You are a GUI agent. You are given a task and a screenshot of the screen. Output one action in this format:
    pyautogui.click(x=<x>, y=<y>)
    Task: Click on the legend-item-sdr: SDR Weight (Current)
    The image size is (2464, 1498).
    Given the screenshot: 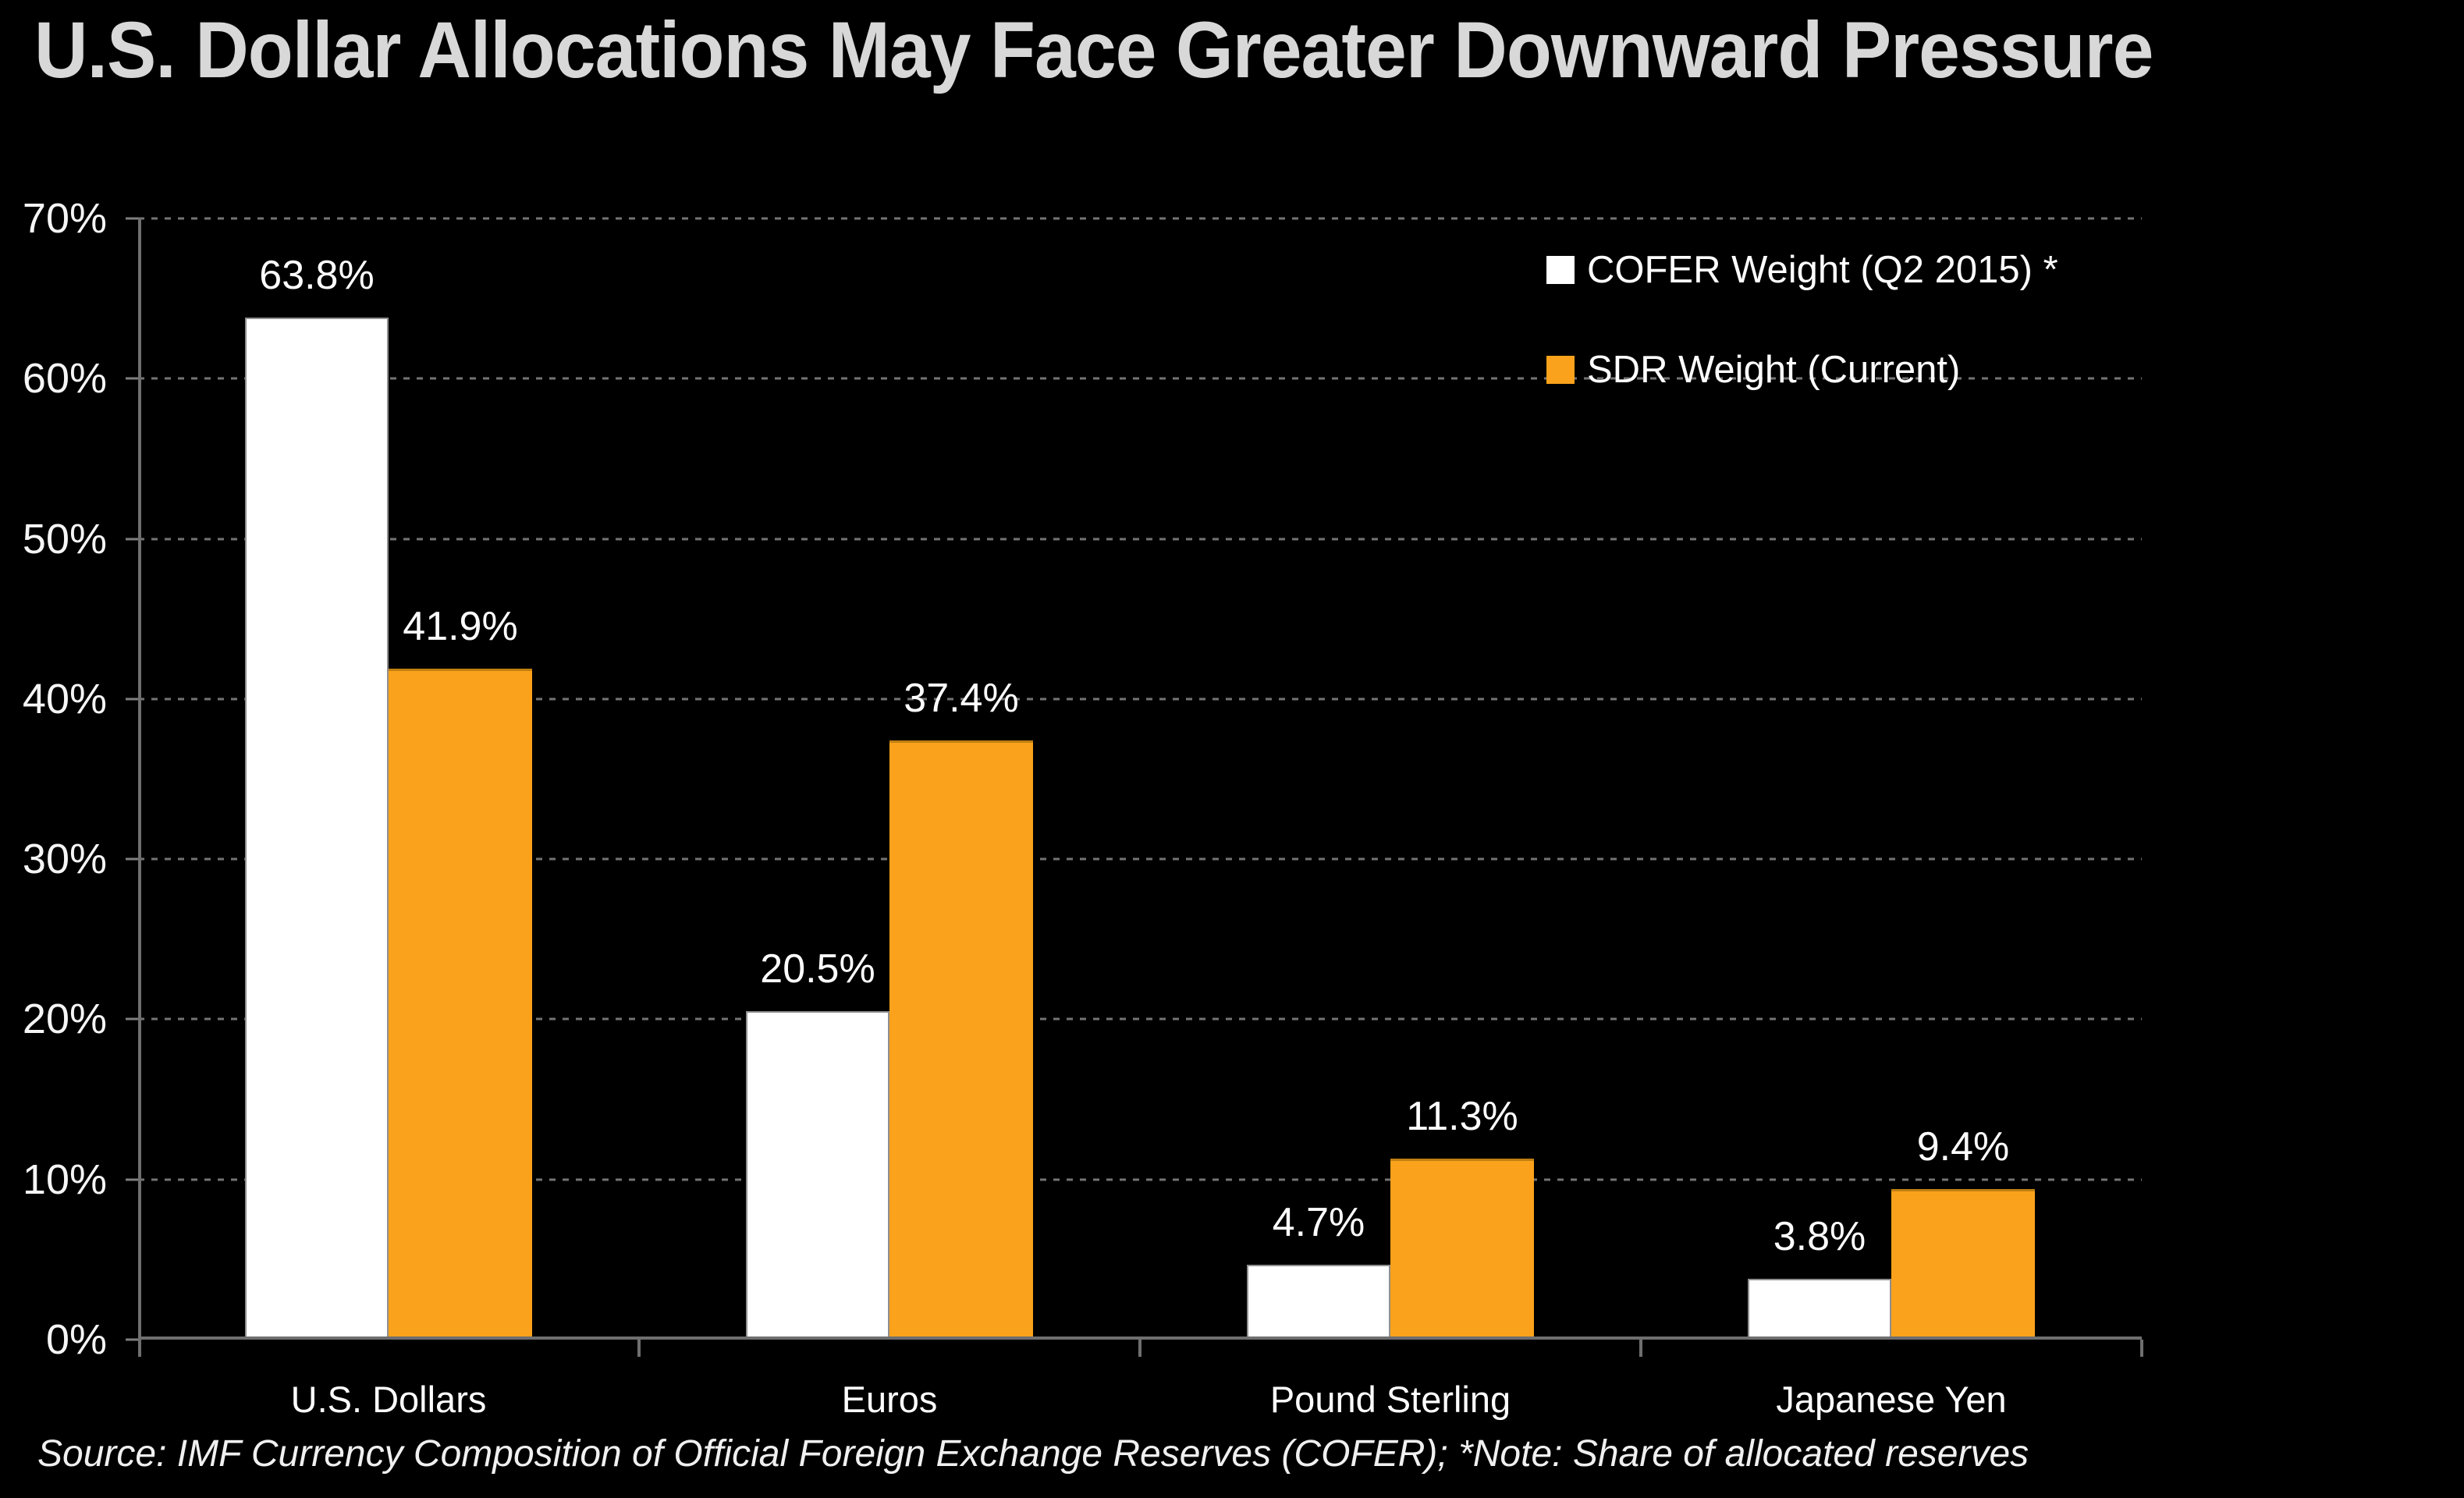 What is the action you would take?
    pyautogui.click(x=1802, y=370)
    